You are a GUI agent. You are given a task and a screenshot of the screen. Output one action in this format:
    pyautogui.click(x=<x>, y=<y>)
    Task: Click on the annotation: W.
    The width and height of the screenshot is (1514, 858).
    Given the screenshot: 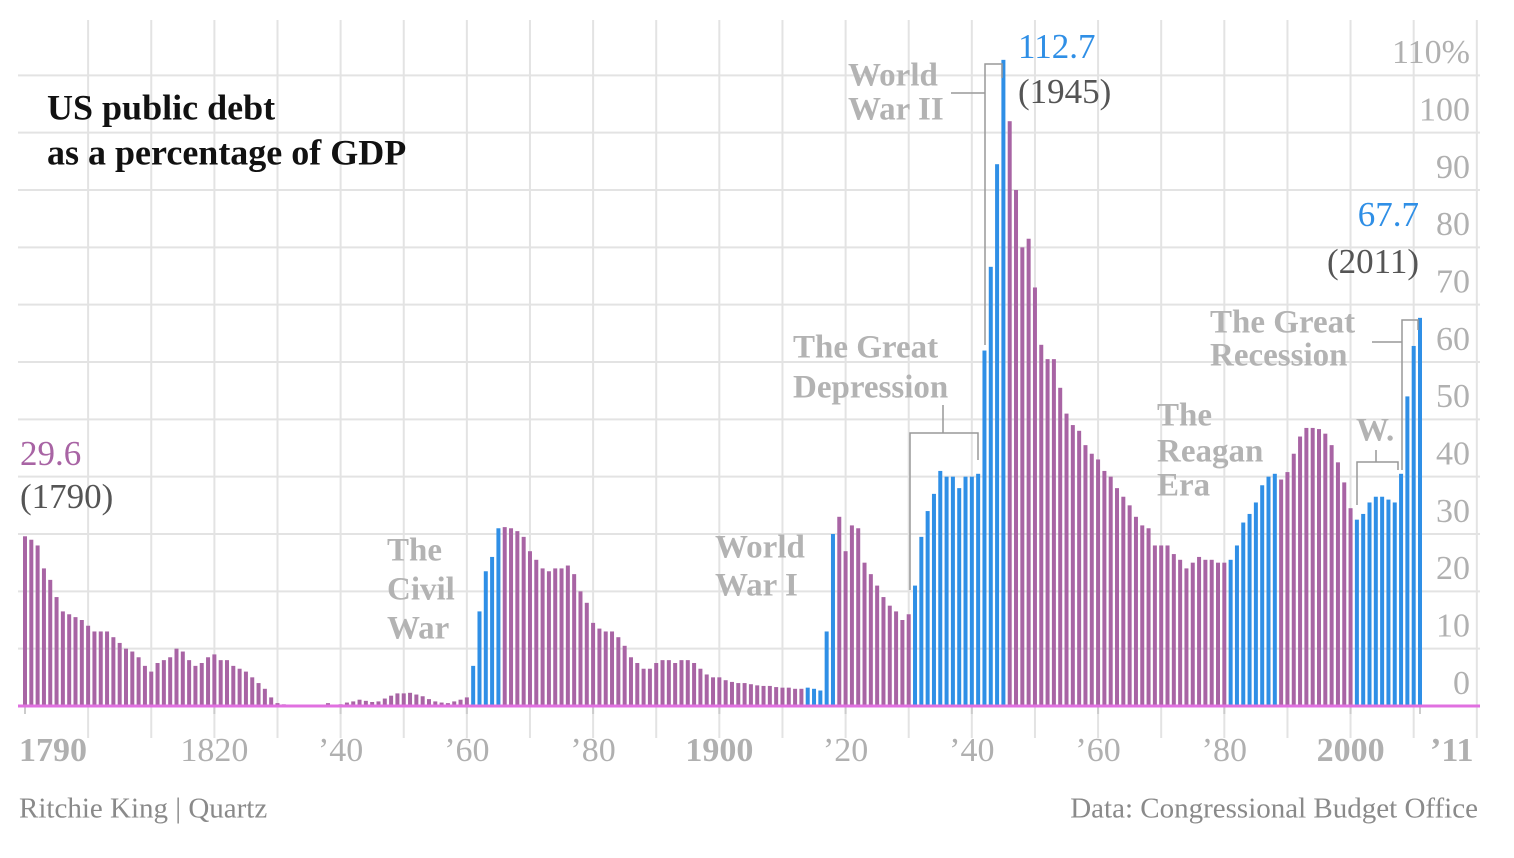 What is the action you would take?
    pyautogui.click(x=1375, y=431)
    